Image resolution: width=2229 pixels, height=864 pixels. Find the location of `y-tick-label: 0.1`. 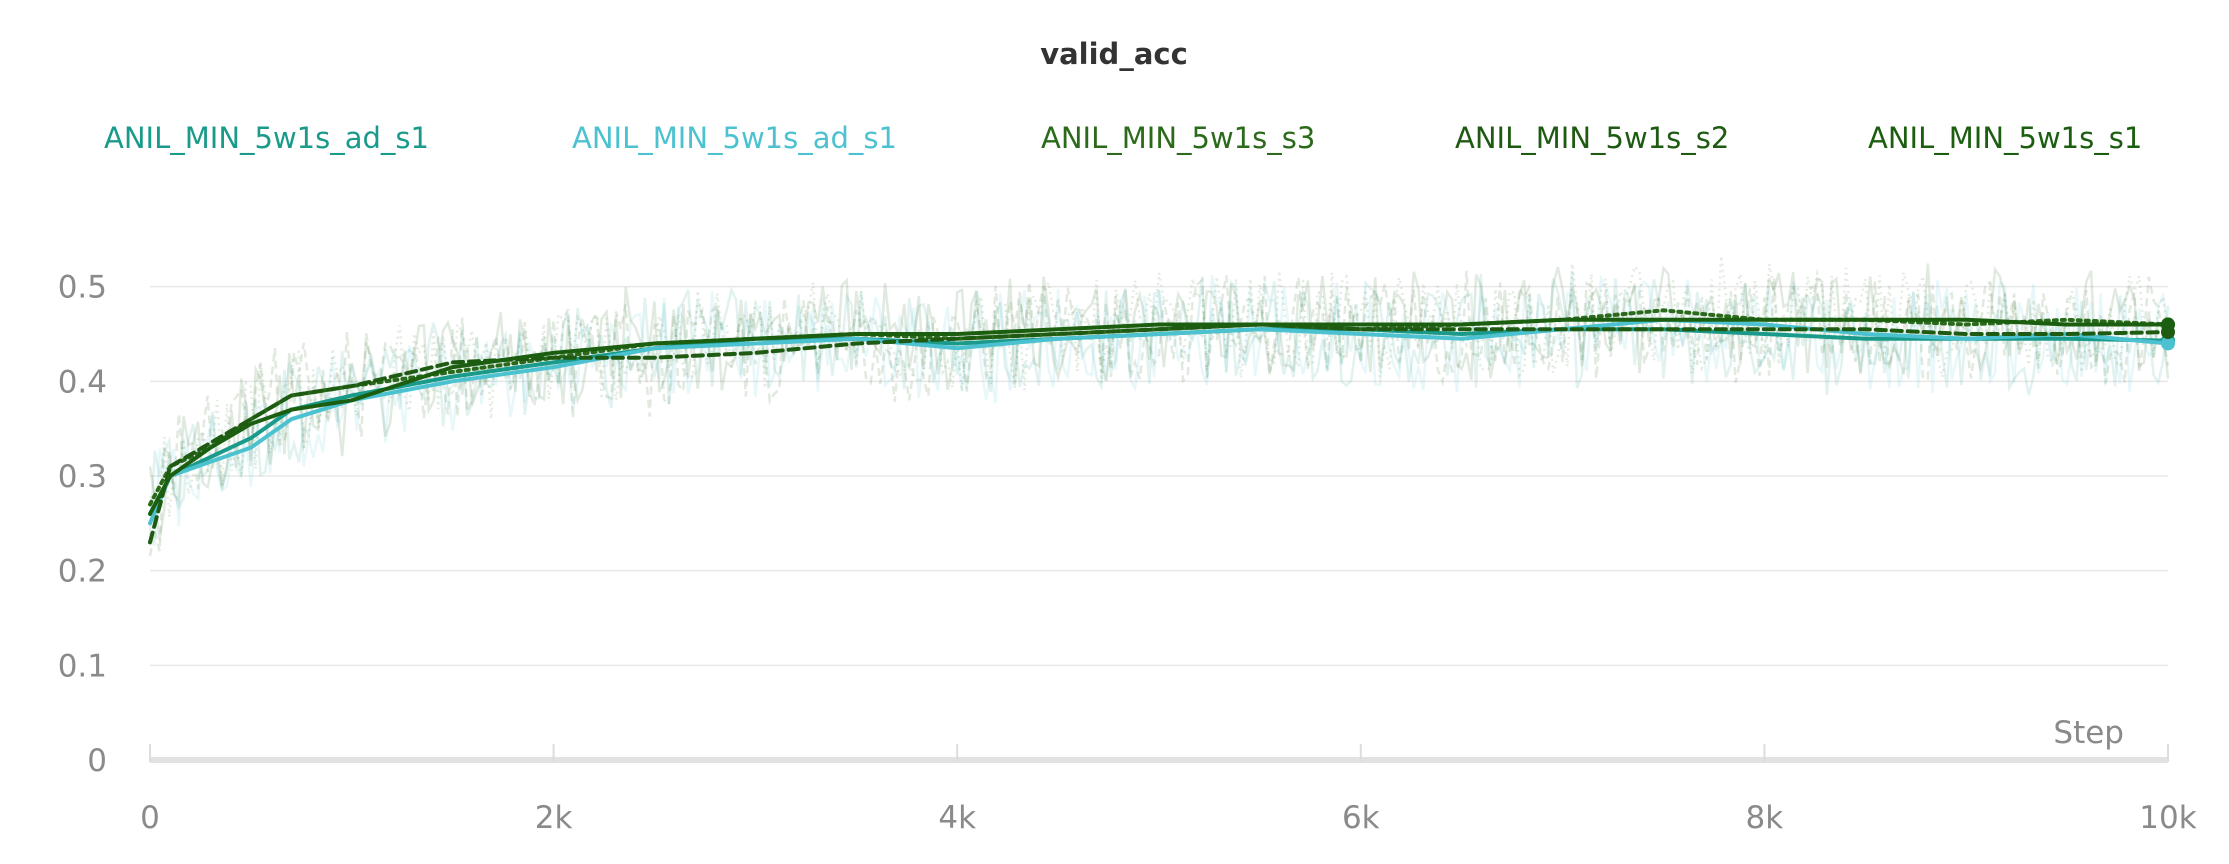

y-tick-label: 0.1 is located at coordinates (82, 666).